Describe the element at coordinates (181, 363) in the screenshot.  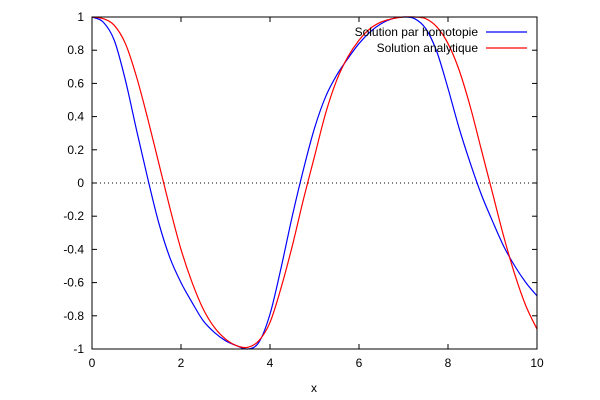
I see `x-tick-label: 2` at that location.